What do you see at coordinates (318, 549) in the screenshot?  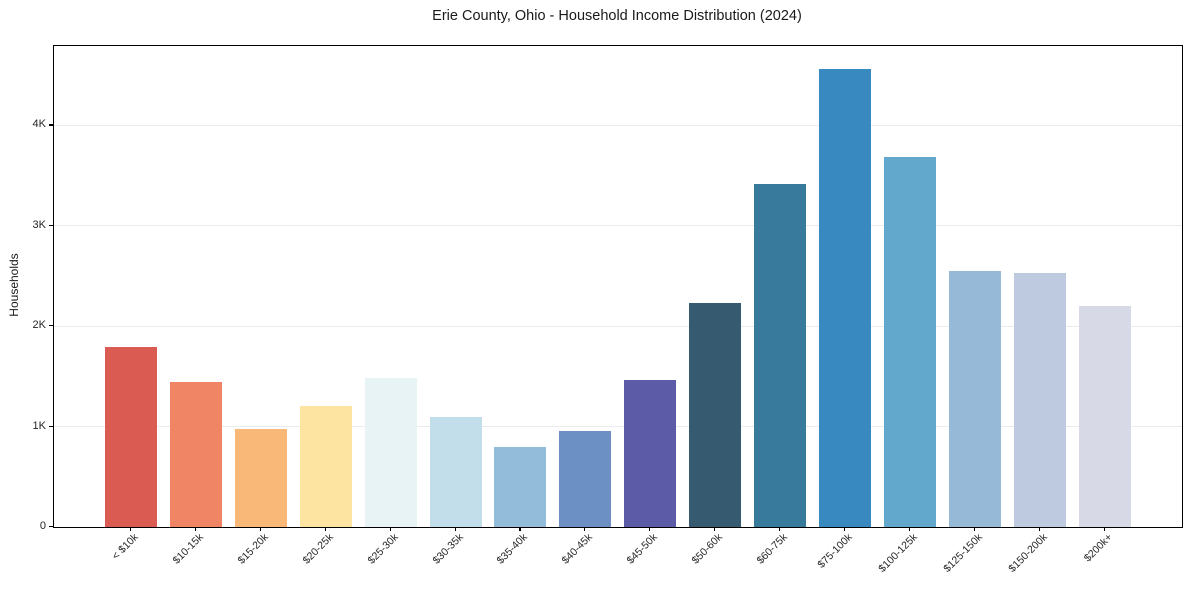 I see `x-tick-label: $20-25k` at bounding box center [318, 549].